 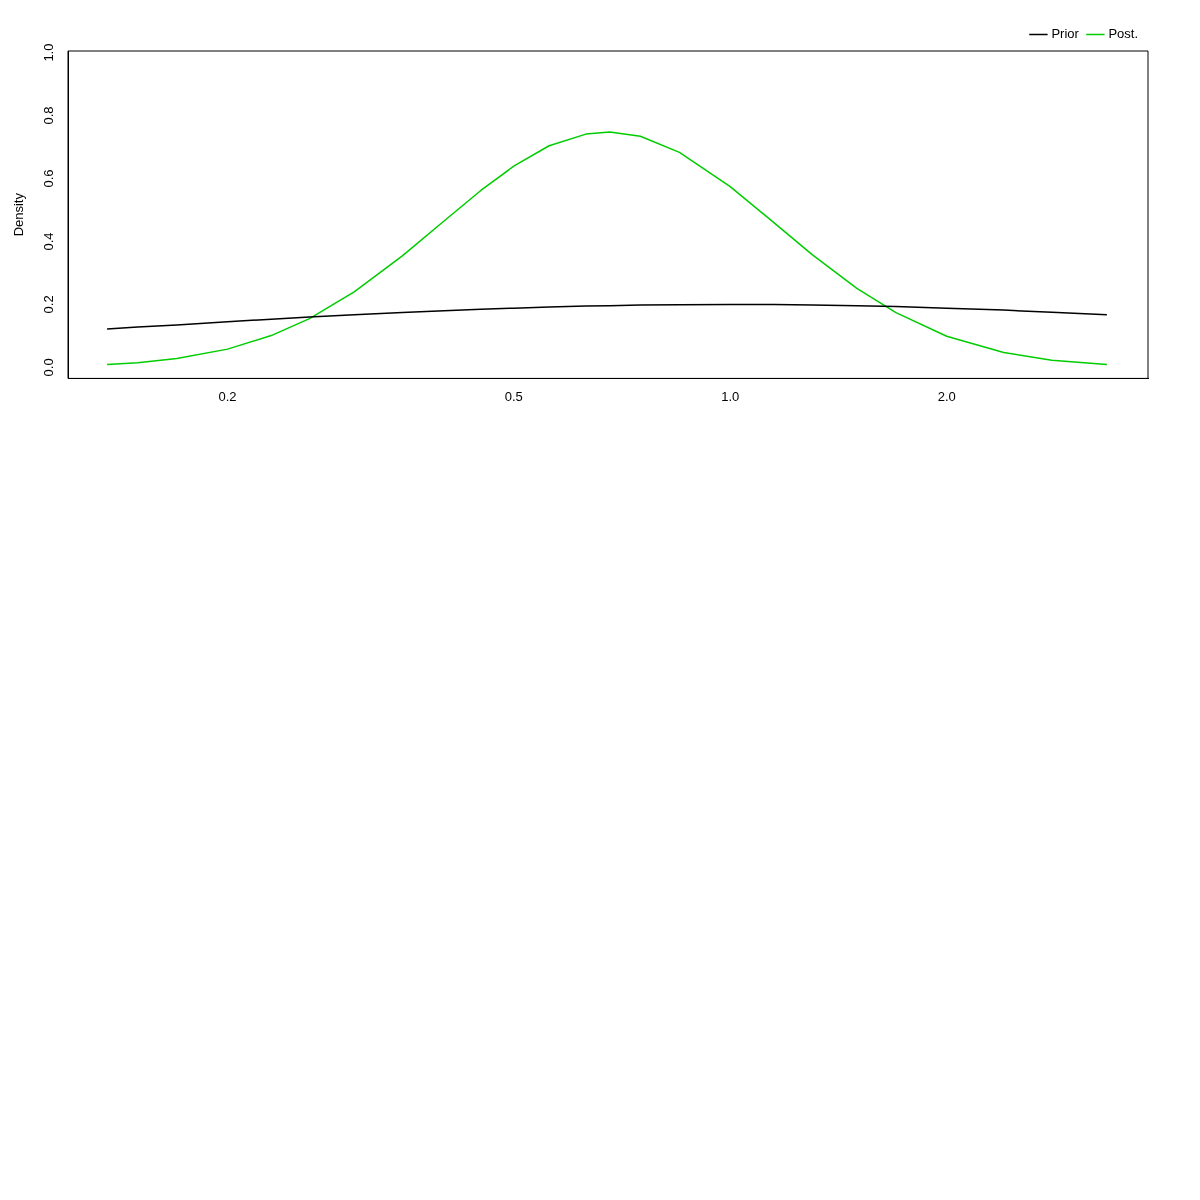 What do you see at coordinates (19, 214) in the screenshot?
I see `y-axis-title: Density` at bounding box center [19, 214].